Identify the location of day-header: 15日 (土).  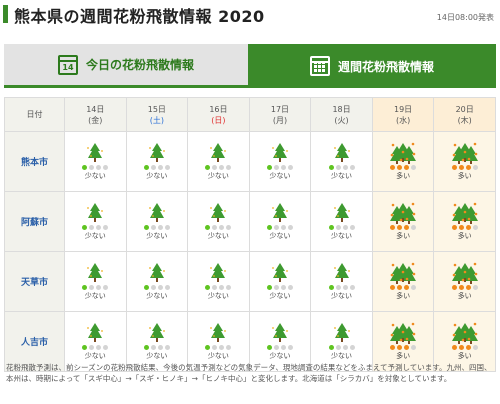
(157, 114).